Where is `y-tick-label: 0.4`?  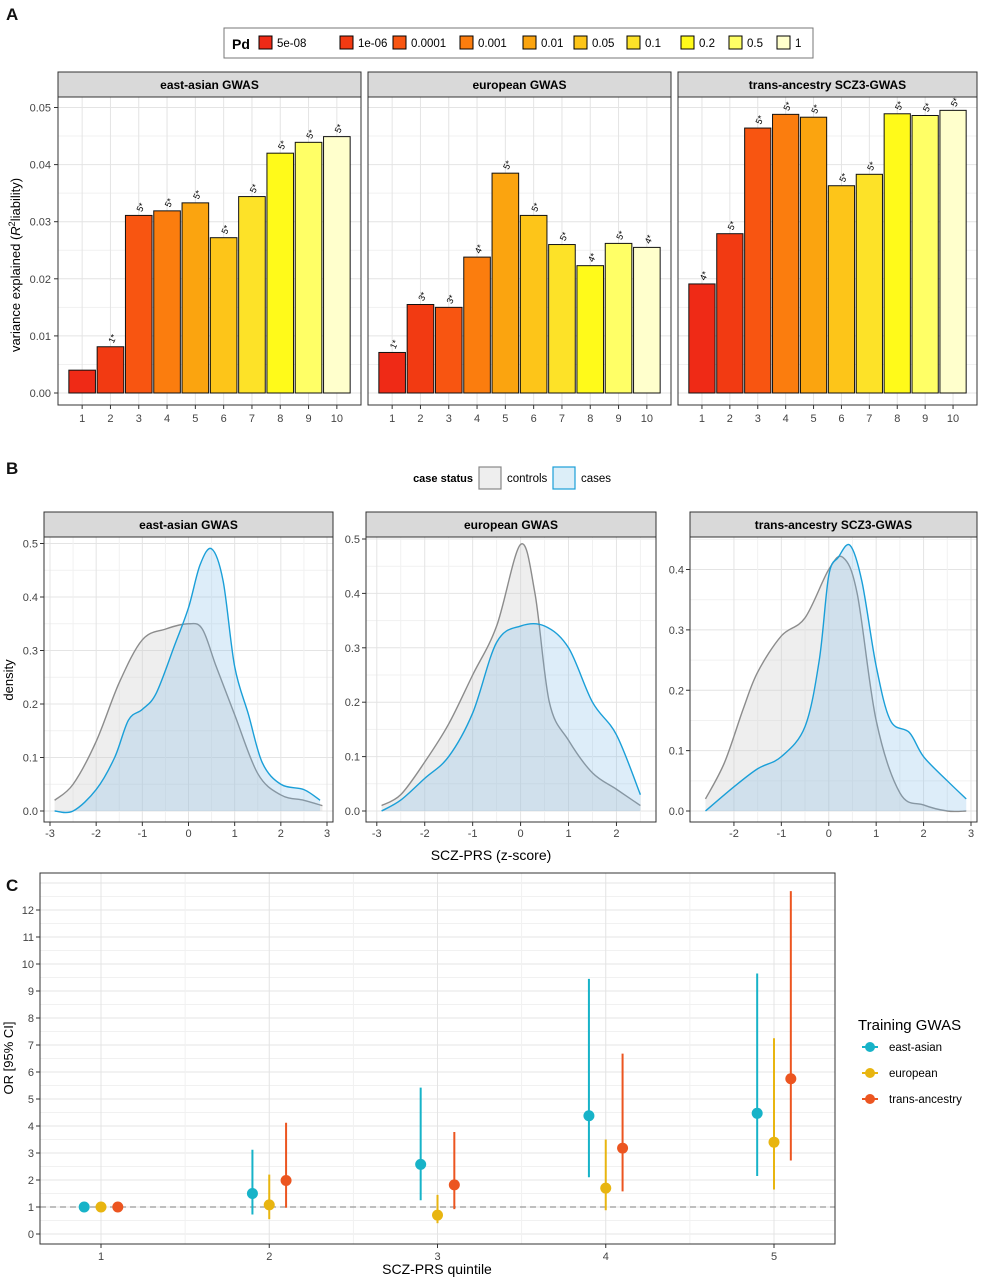 y-tick-label: 0.4 is located at coordinates (30, 598).